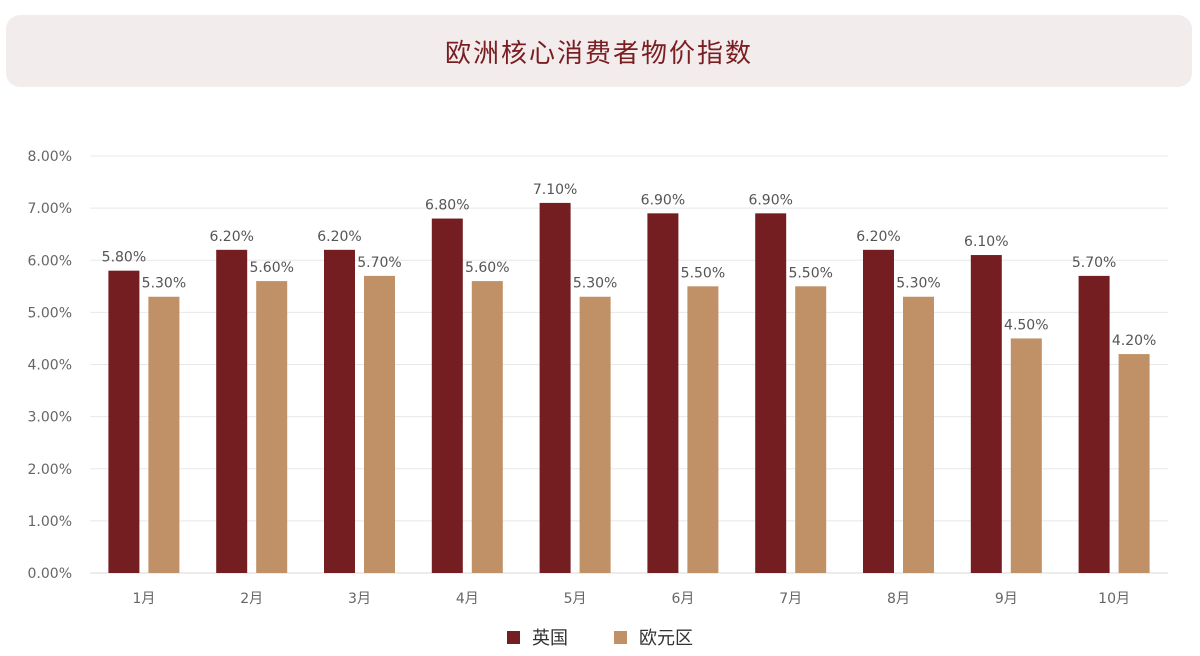  What do you see at coordinates (898, 599) in the screenshot?
I see `x-tick-label: 8月` at bounding box center [898, 599].